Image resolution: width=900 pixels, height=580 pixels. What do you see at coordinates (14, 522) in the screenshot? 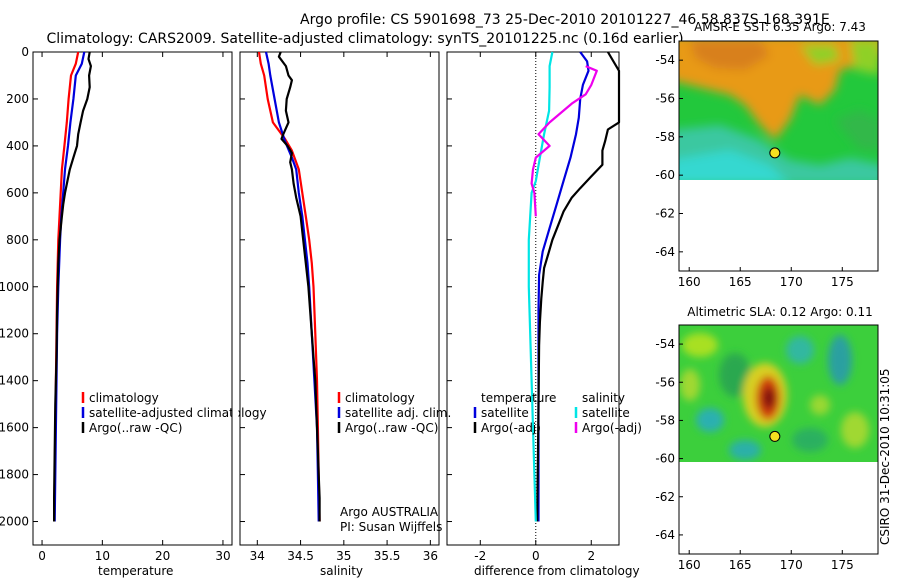
I see `y-tick-label: 2000` at bounding box center [14, 522].